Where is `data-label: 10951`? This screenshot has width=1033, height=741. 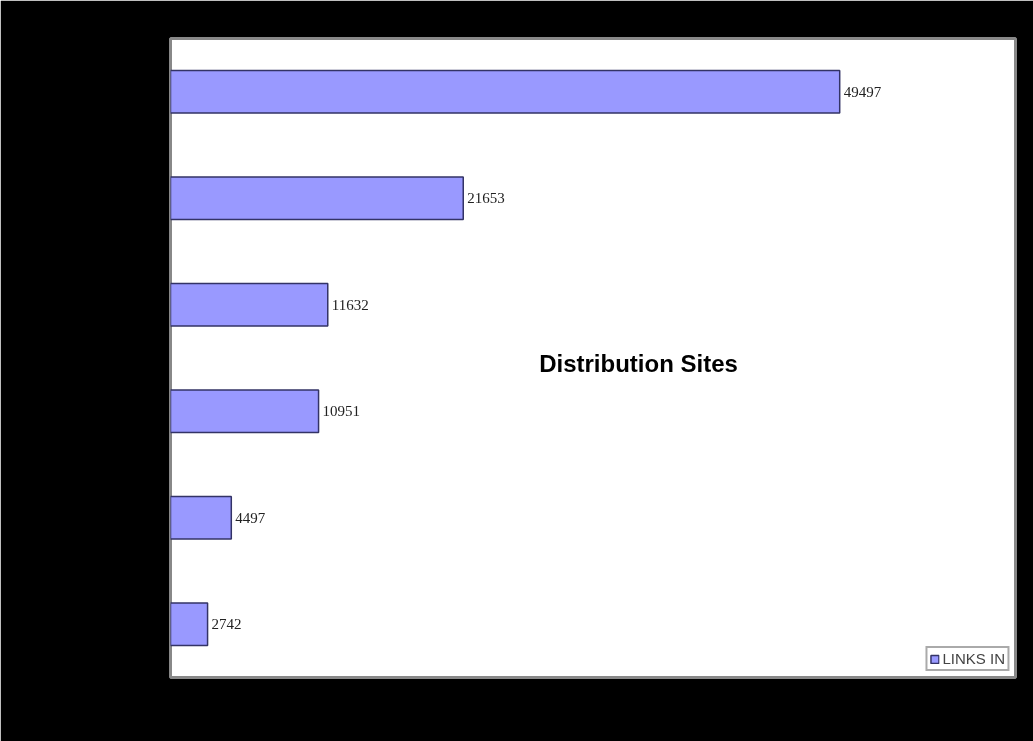 data-label: 10951 is located at coordinates (341, 411).